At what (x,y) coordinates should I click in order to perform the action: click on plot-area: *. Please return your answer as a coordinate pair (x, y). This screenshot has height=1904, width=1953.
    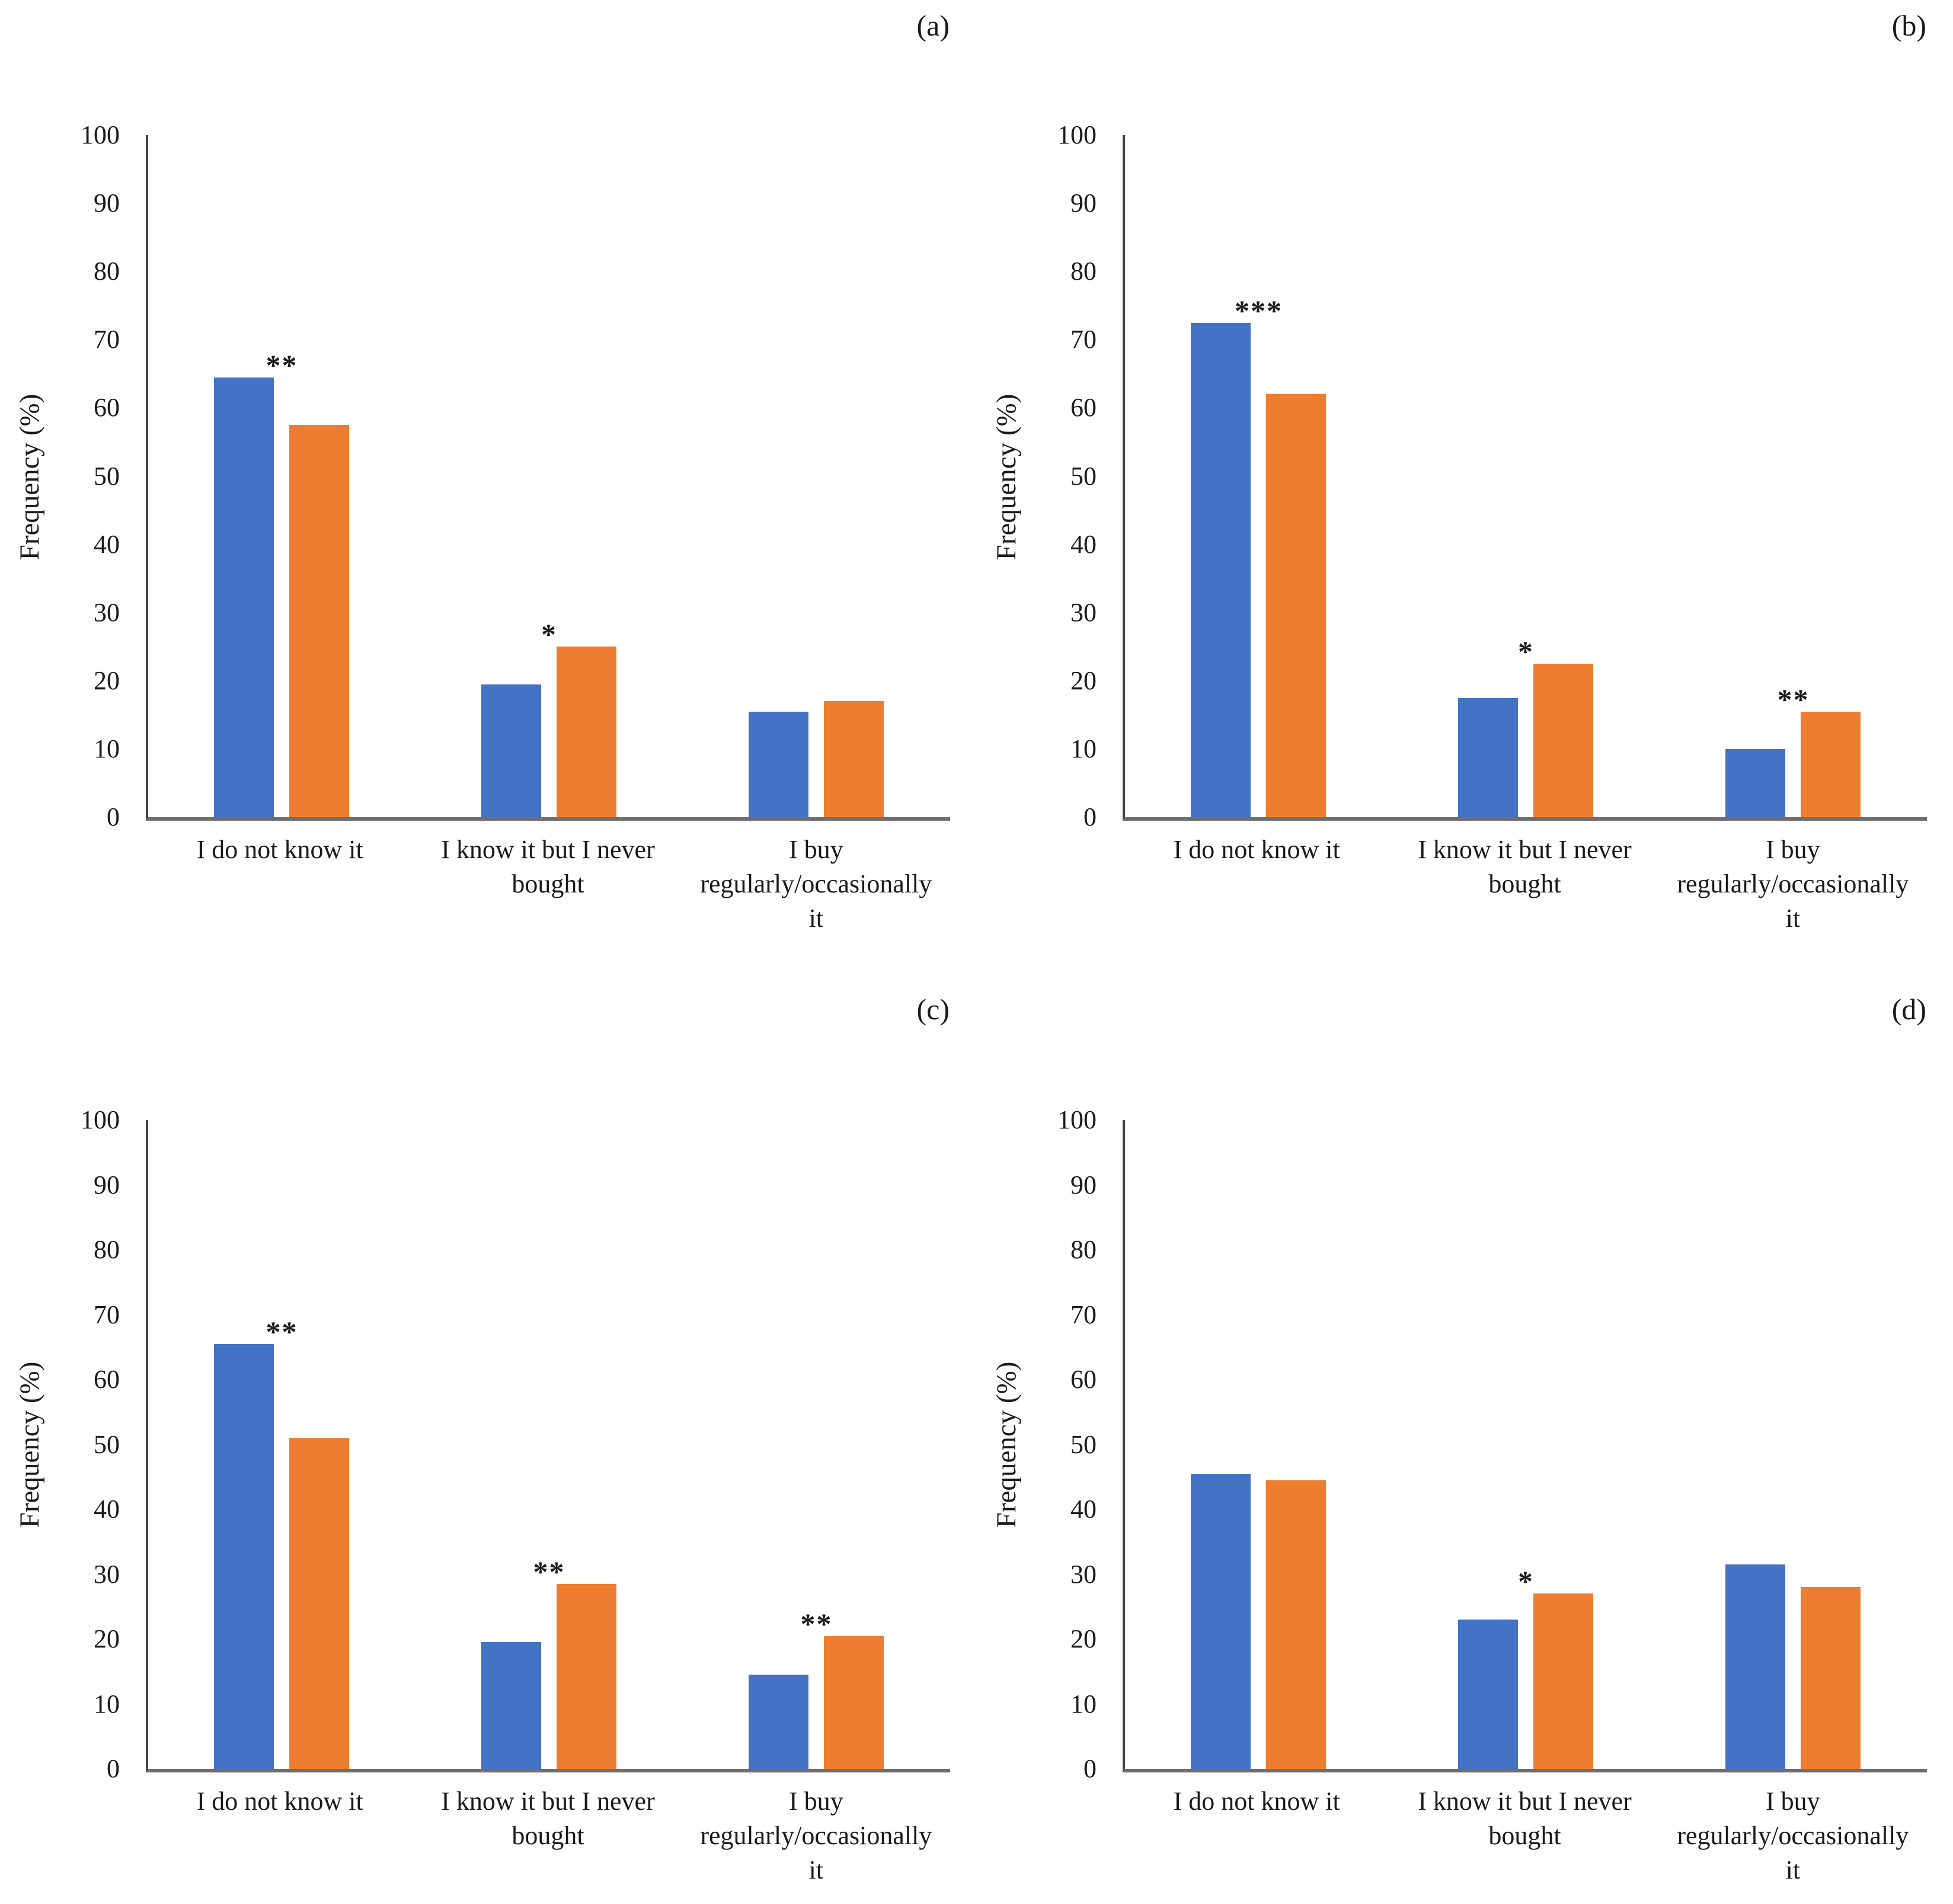
    Looking at the image, I should click on (1525, 1446).